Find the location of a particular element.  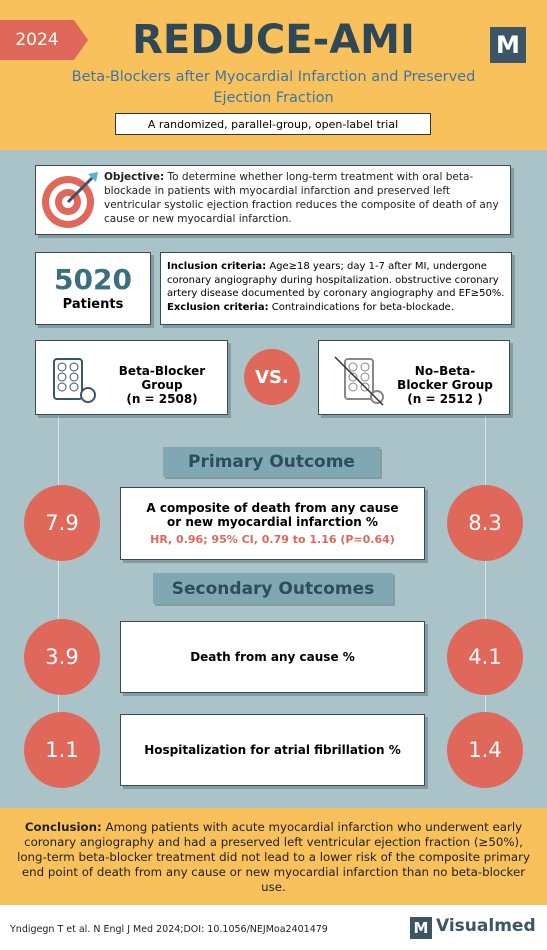

value-circle: 7.9 is located at coordinates (62, 523).